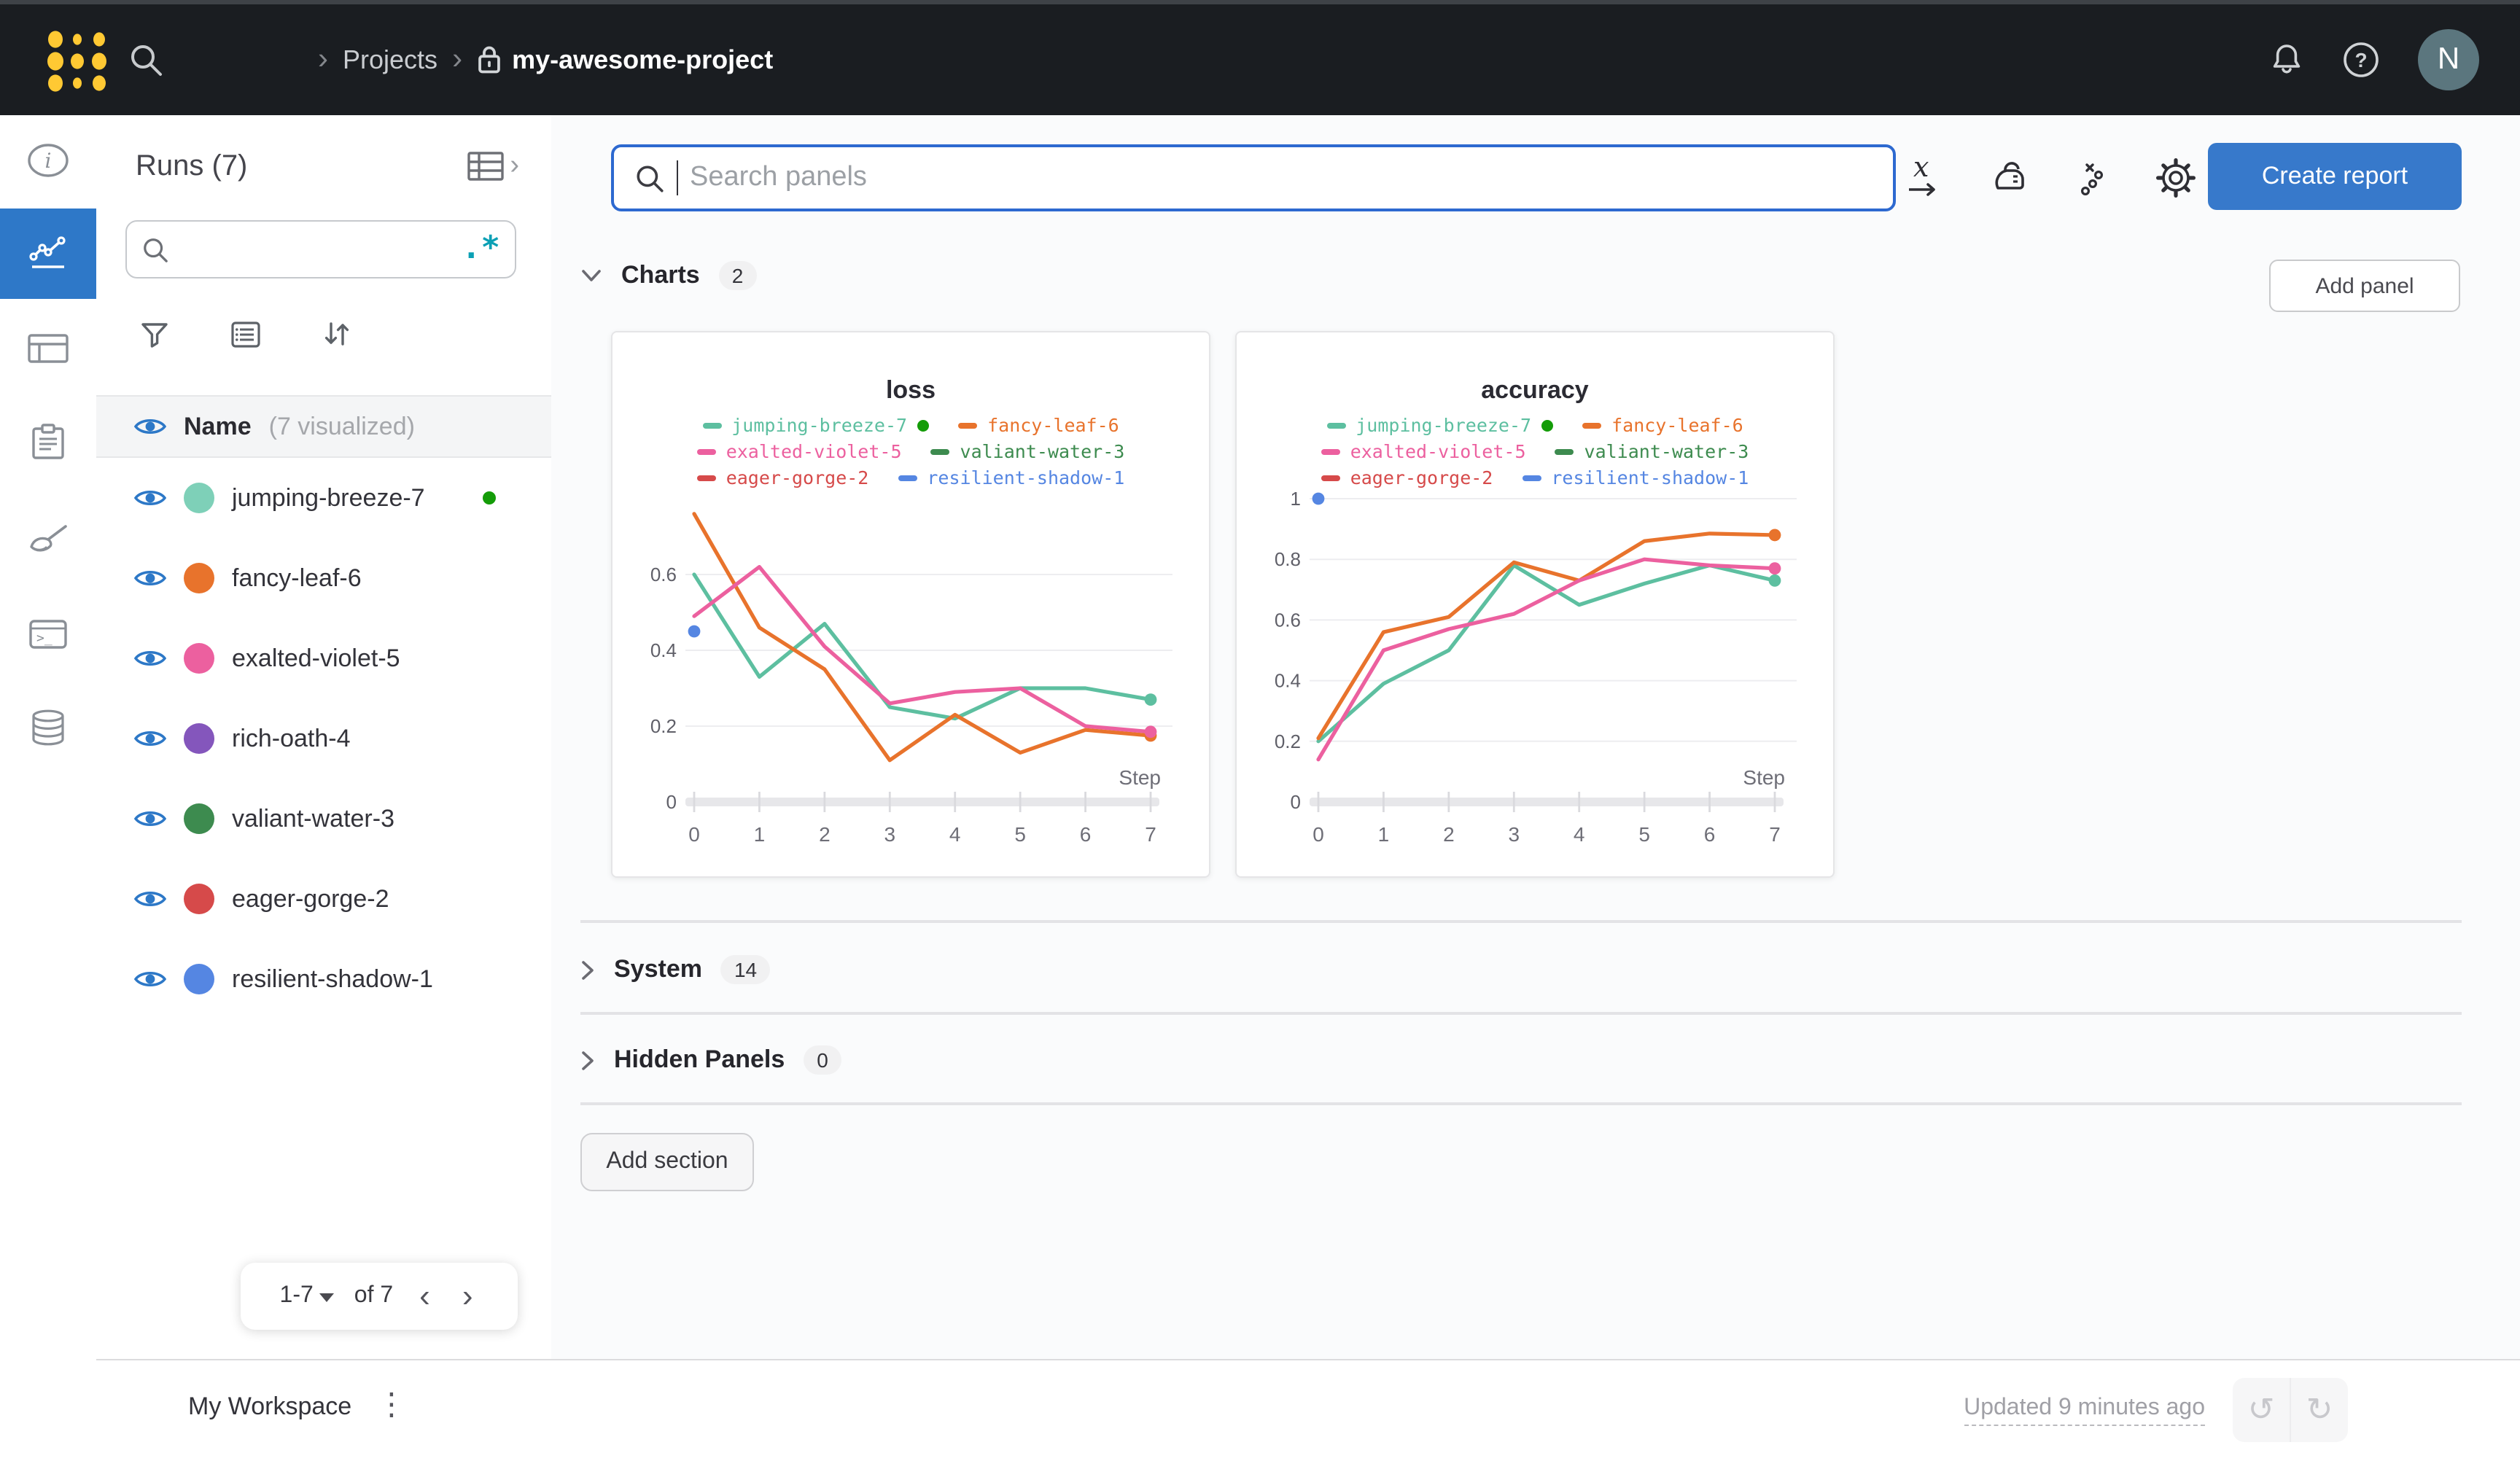  Describe the element at coordinates (315, 249) in the screenshot. I see `runs-search-input` at that location.